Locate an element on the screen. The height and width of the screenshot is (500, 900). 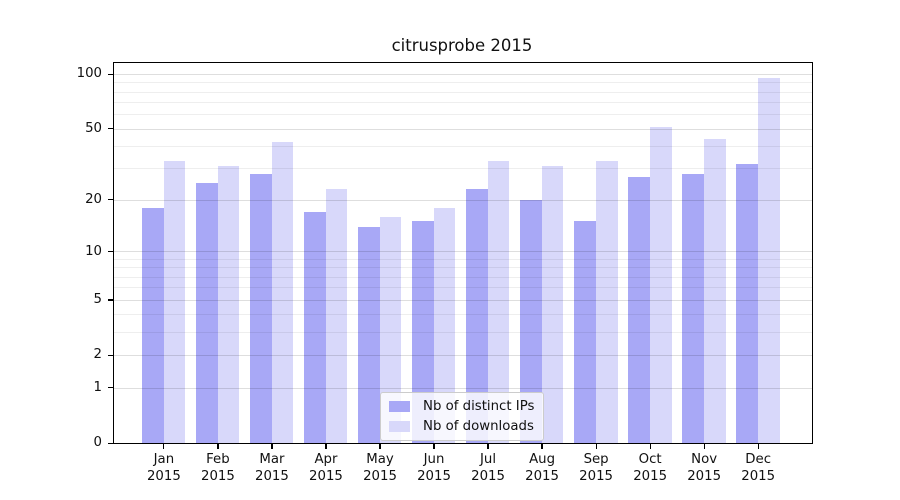
y-tick-label: 5 is located at coordinates (97, 299).